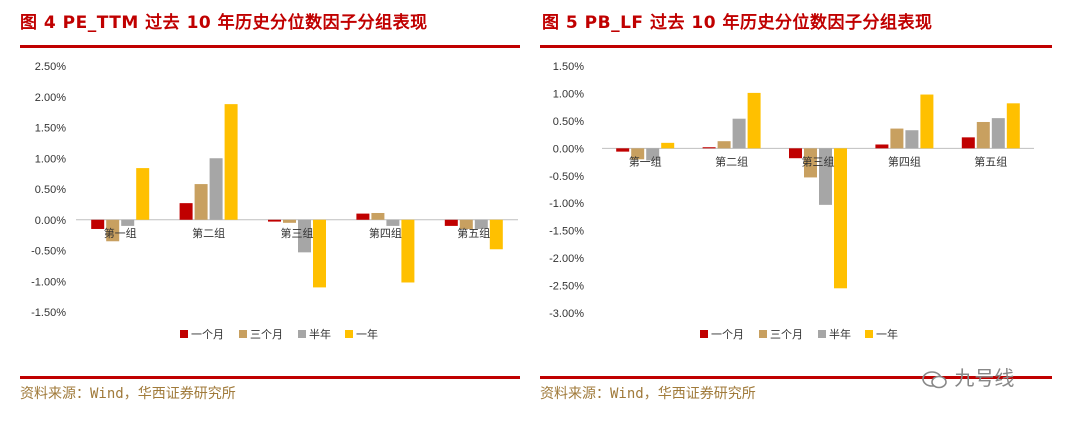  Describe the element at coordinates (796, 46) in the screenshot. I see `right-title-rule` at that location.